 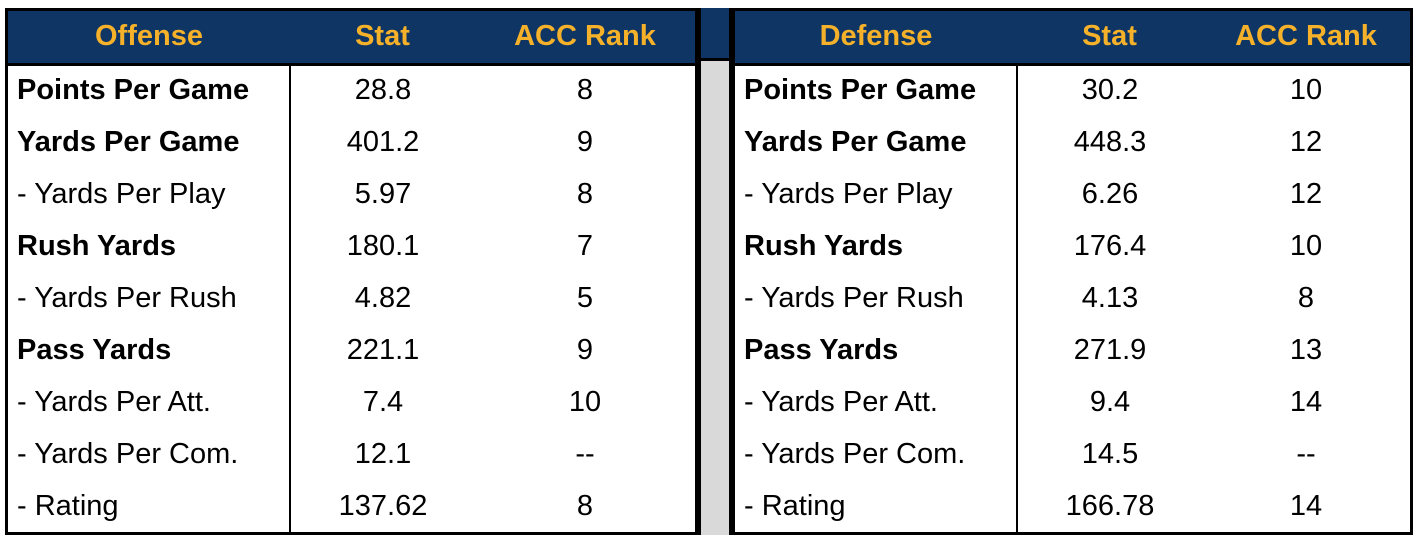 I want to click on stat-value: 401.2, so click(x=383, y=141).